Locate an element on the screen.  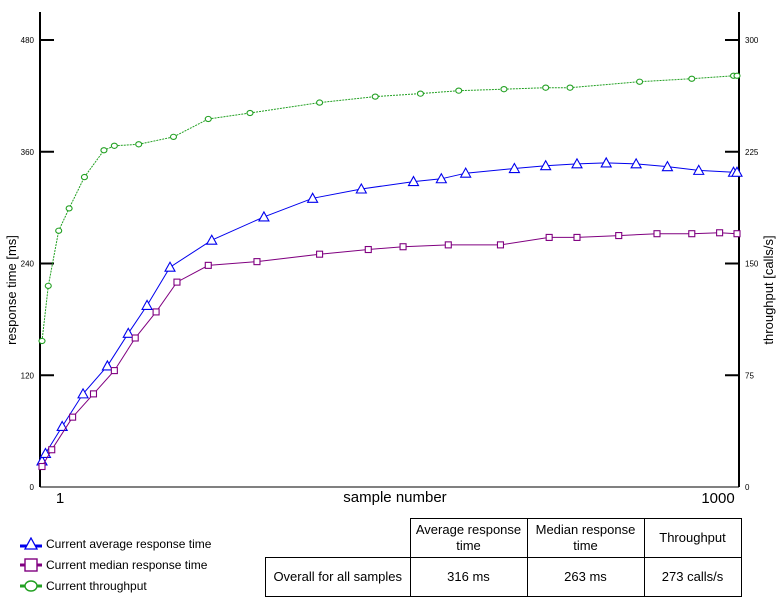
y-axis-label-right: throughput [calls/s] is located at coordinates (768, 289).